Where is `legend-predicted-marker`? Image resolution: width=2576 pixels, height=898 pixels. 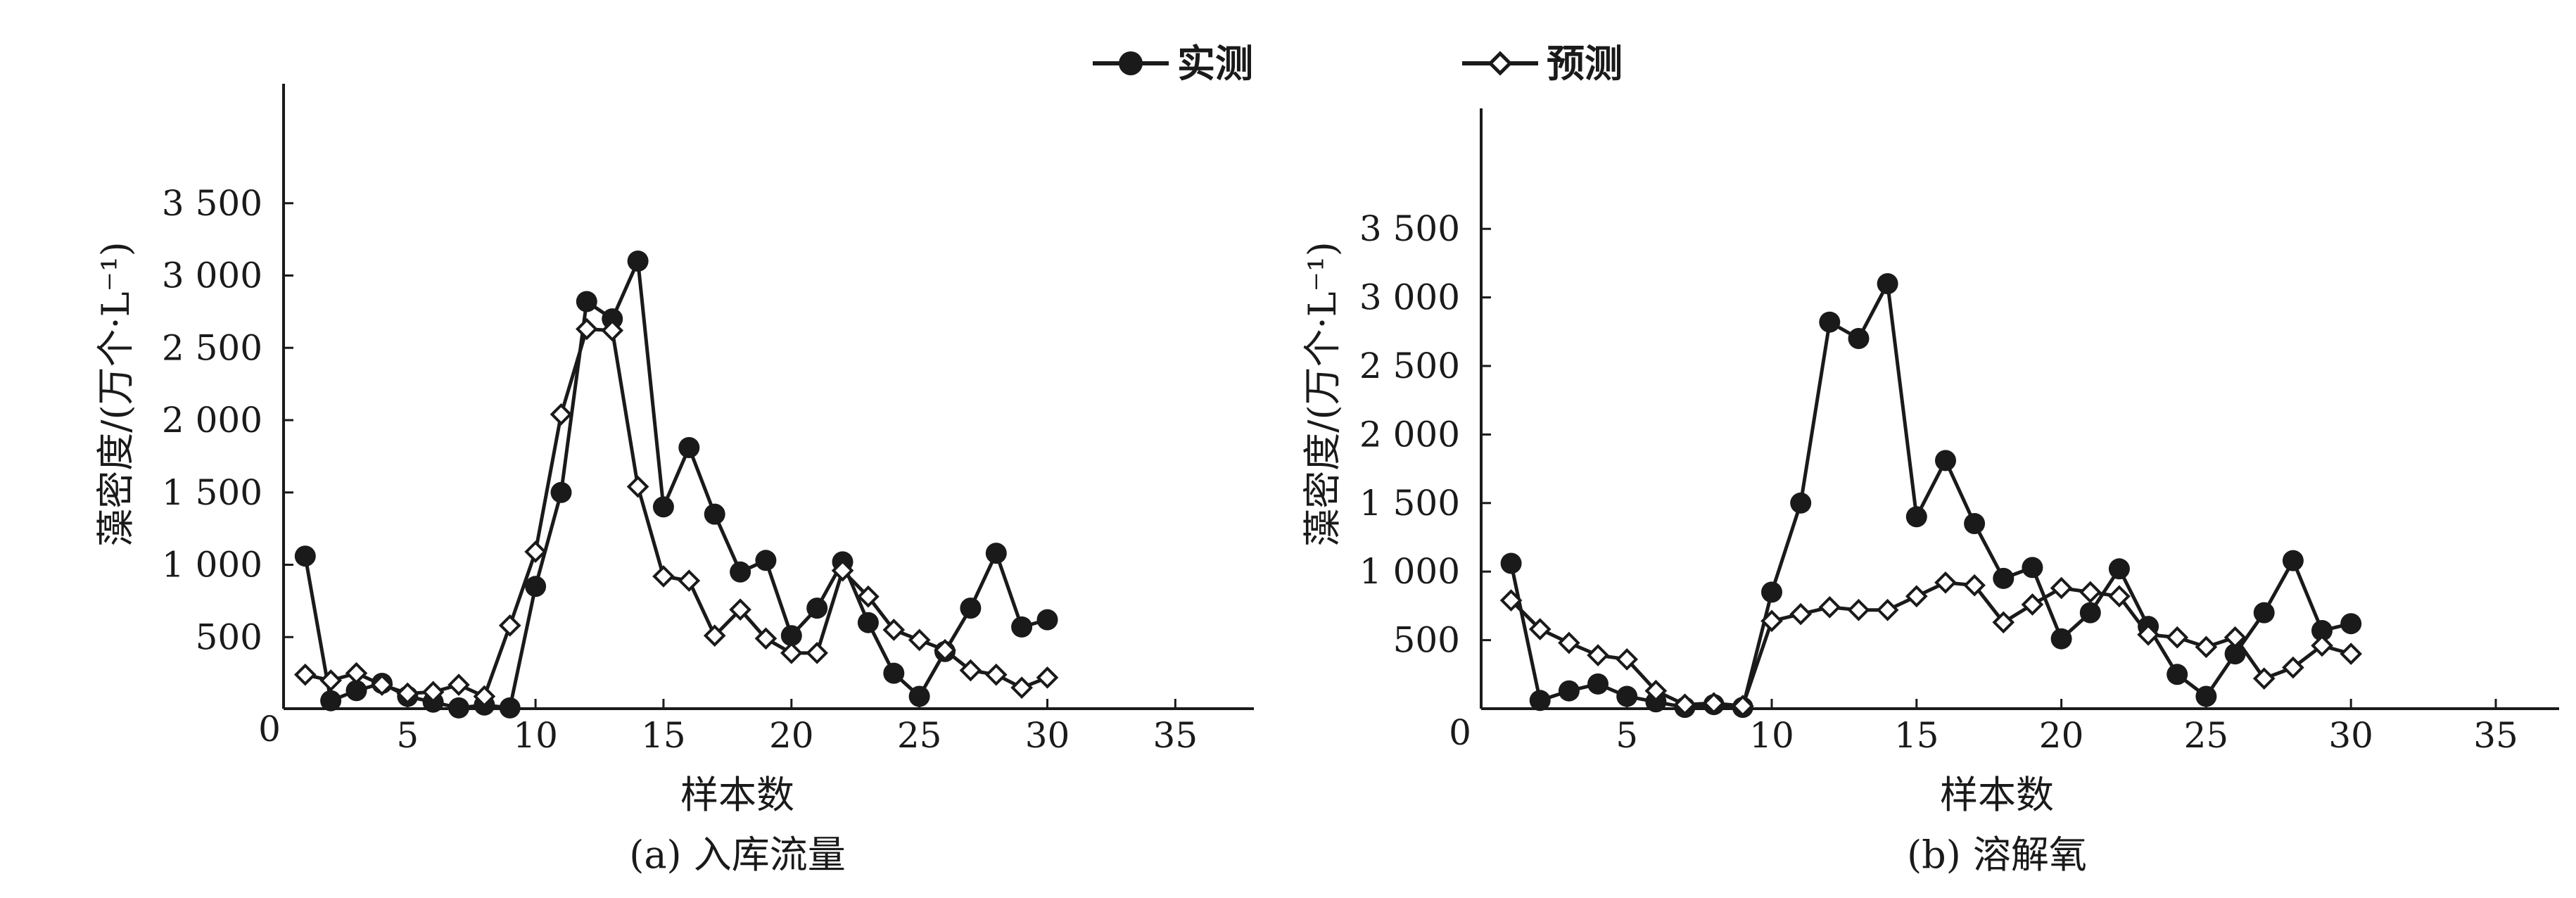
legend-predicted-marker is located at coordinates (1500, 63).